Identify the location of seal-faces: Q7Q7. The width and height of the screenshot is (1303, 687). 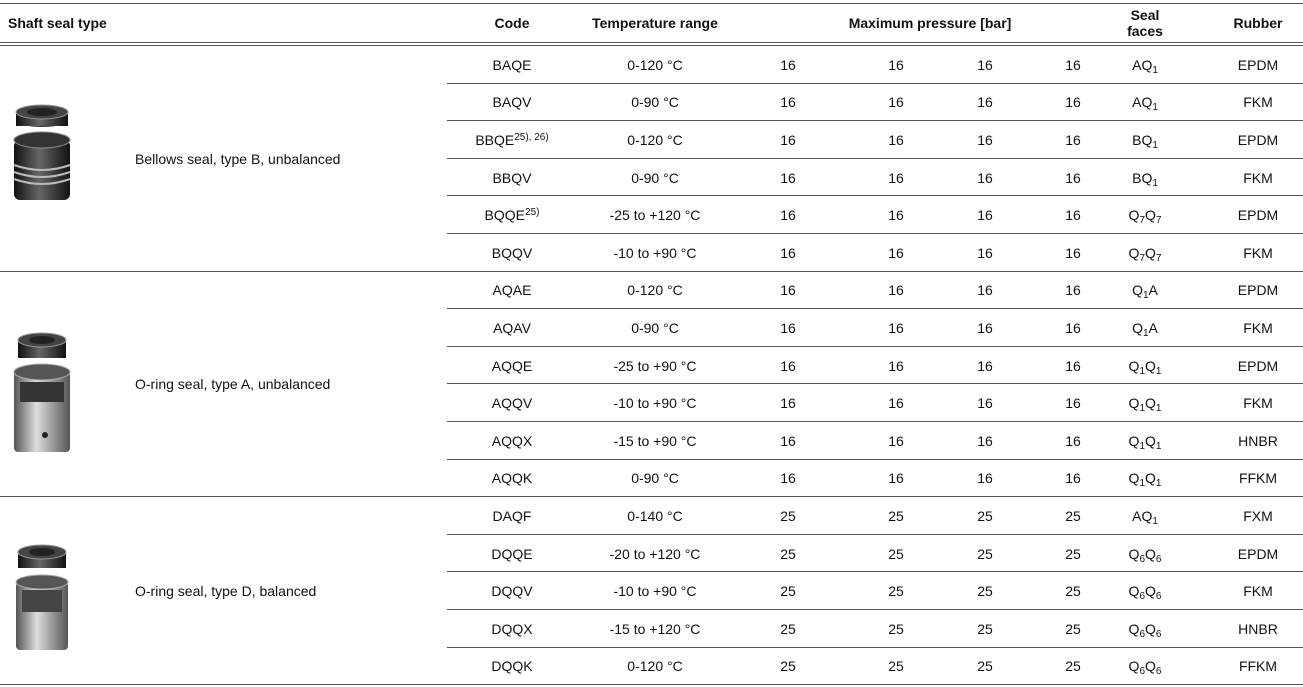
(1145, 217).